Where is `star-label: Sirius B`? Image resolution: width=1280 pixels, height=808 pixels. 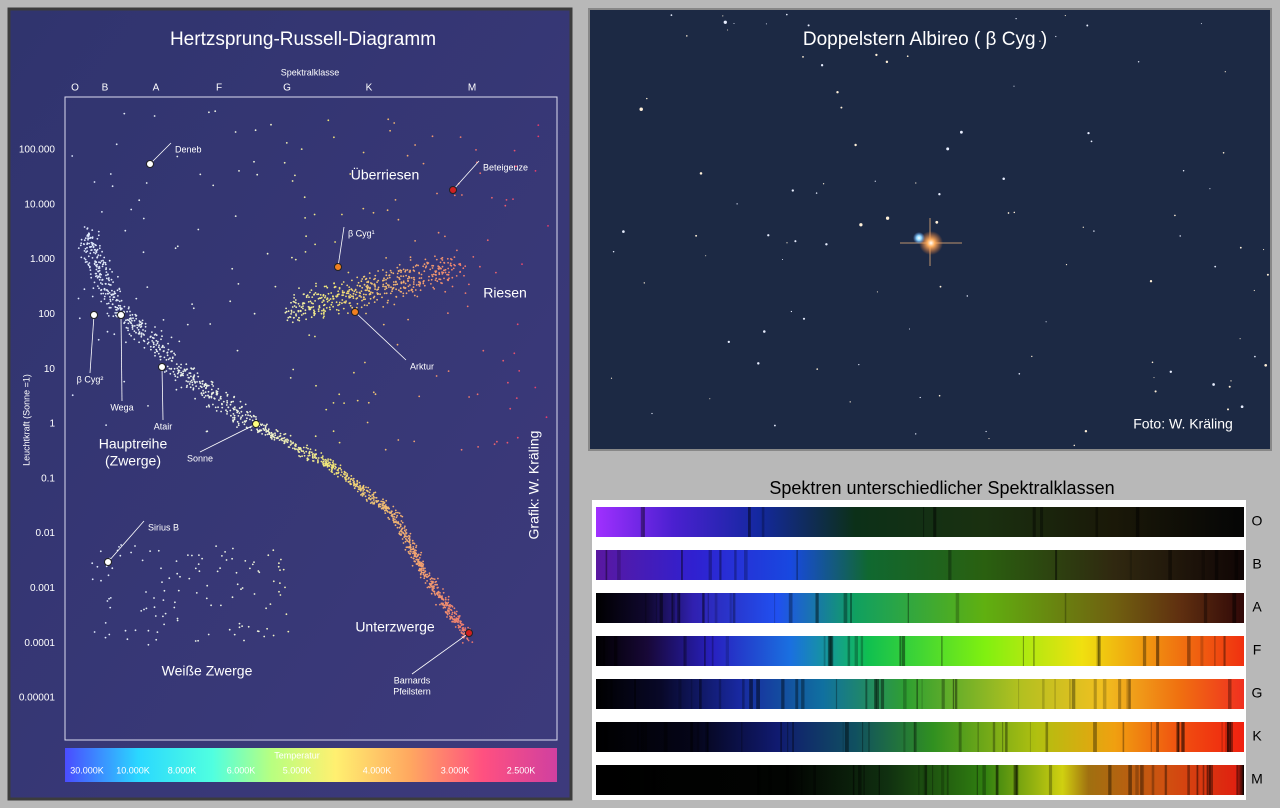 star-label: Sirius B is located at coordinates (163, 527).